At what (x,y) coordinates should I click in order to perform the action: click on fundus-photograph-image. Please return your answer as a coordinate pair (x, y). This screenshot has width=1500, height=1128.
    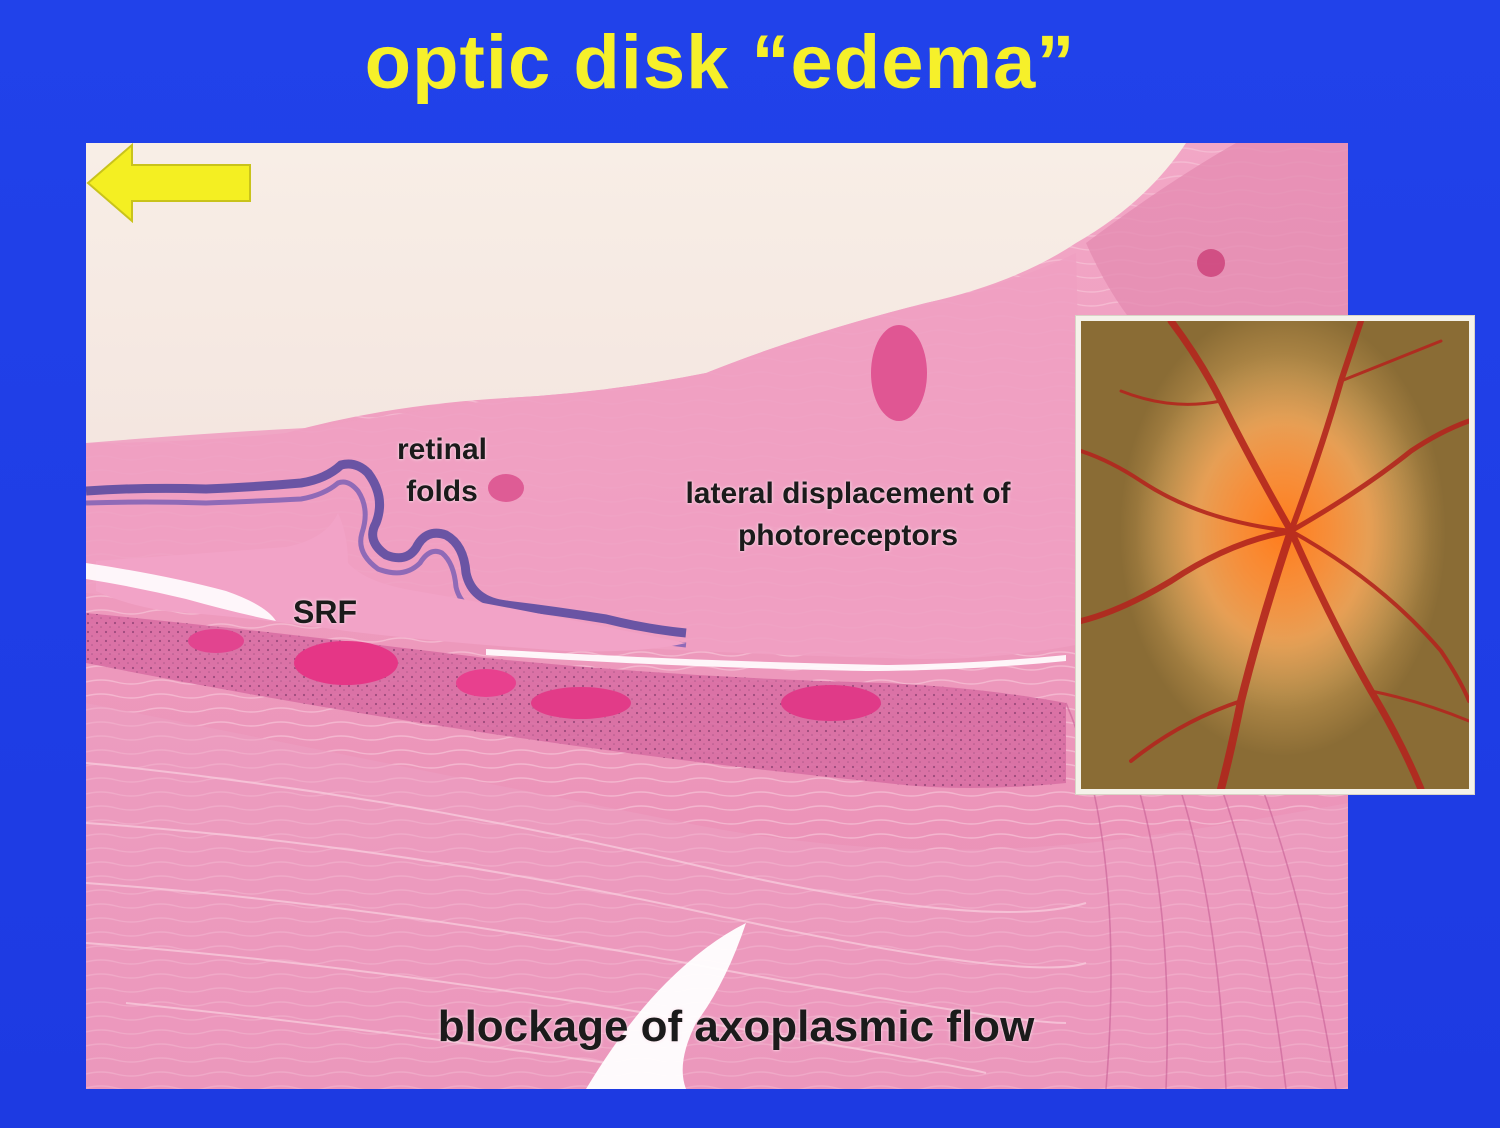
    Looking at the image, I should click on (1275, 555).